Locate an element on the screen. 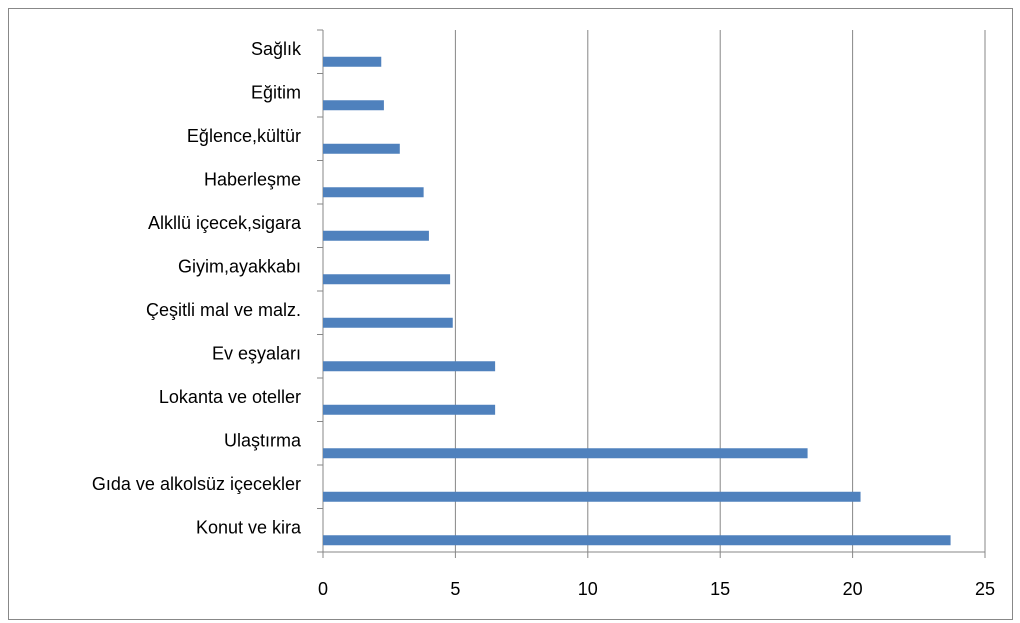 The width and height of the screenshot is (1020, 623). y-tick-label: Lokanta ve oteller is located at coordinates (230, 397).